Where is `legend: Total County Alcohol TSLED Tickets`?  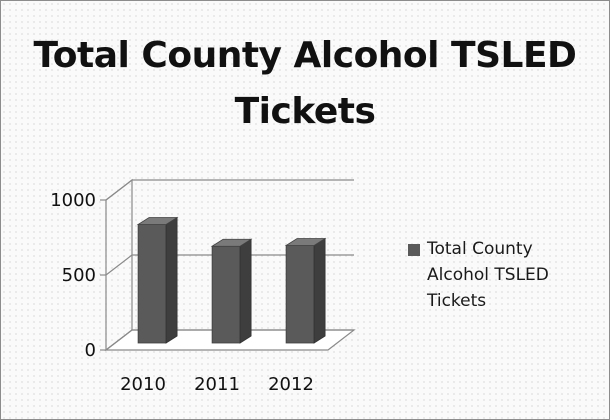 legend: Total County Alcohol TSLED Tickets is located at coordinates (503, 275).